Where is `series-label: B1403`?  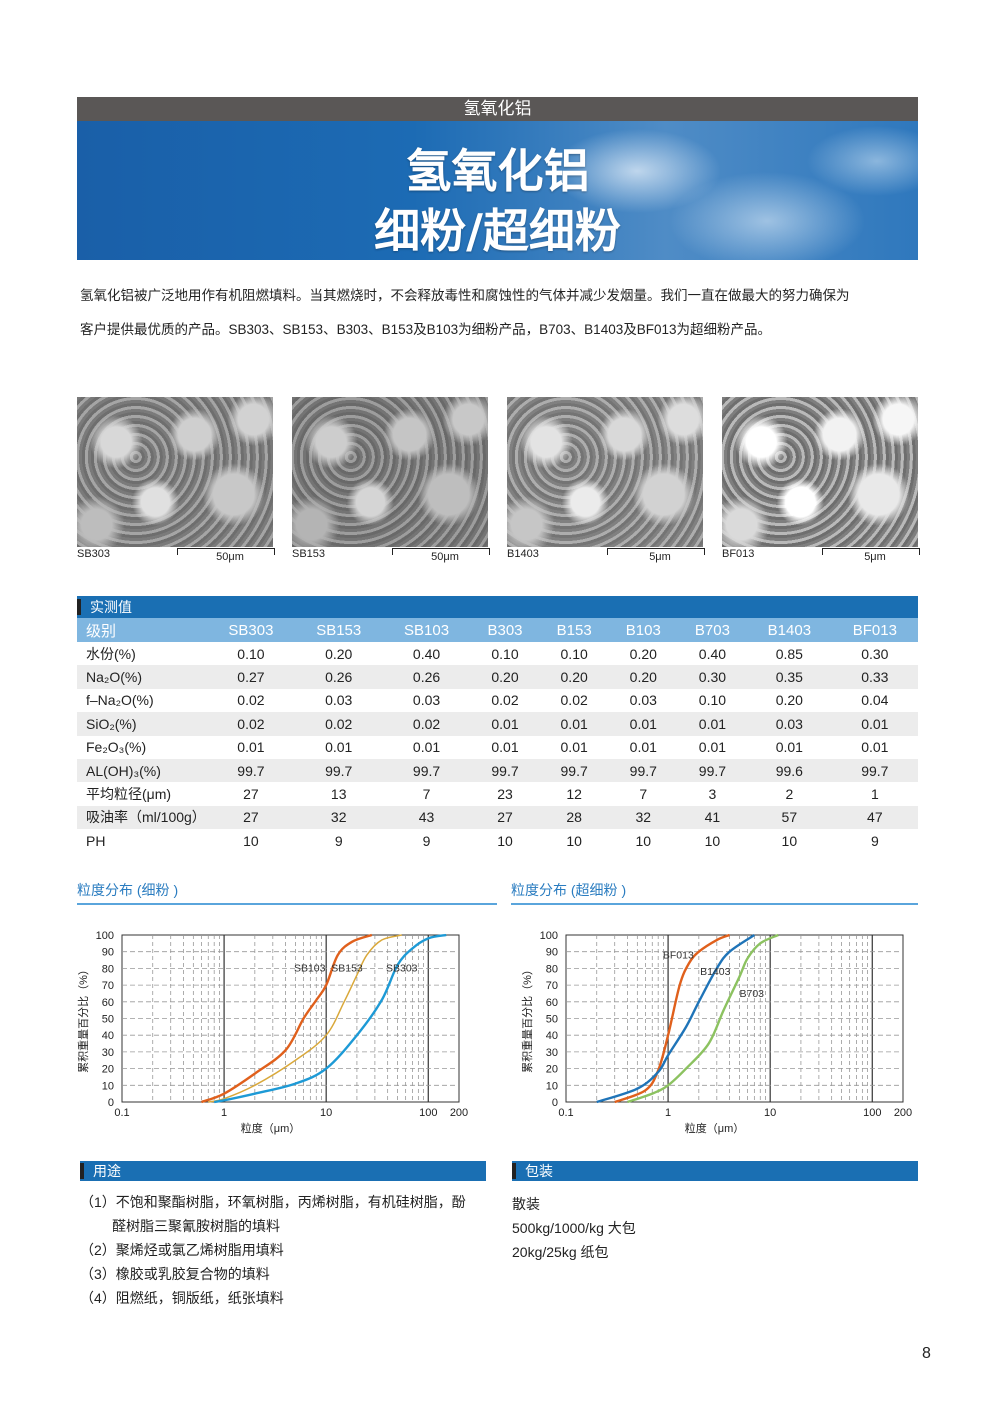
series-label: B1403 is located at coordinates (715, 972).